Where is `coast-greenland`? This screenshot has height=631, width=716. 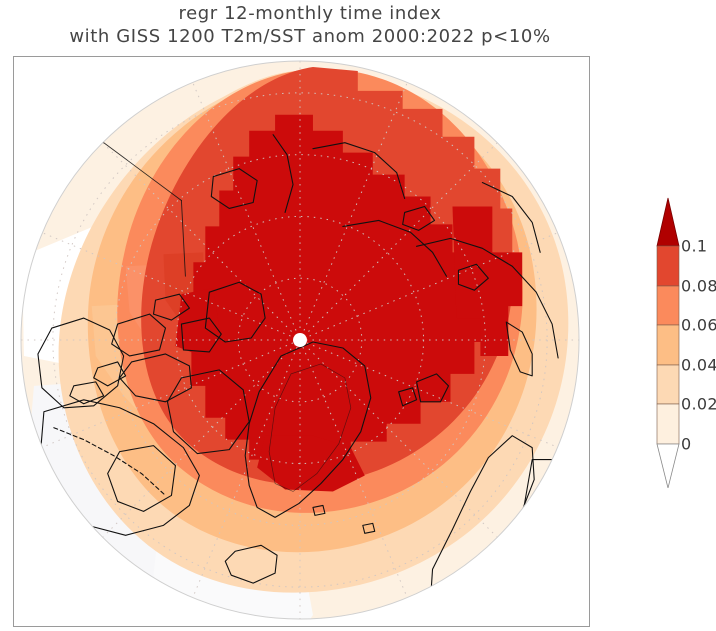
coast-greenland is located at coordinates (308, 429).